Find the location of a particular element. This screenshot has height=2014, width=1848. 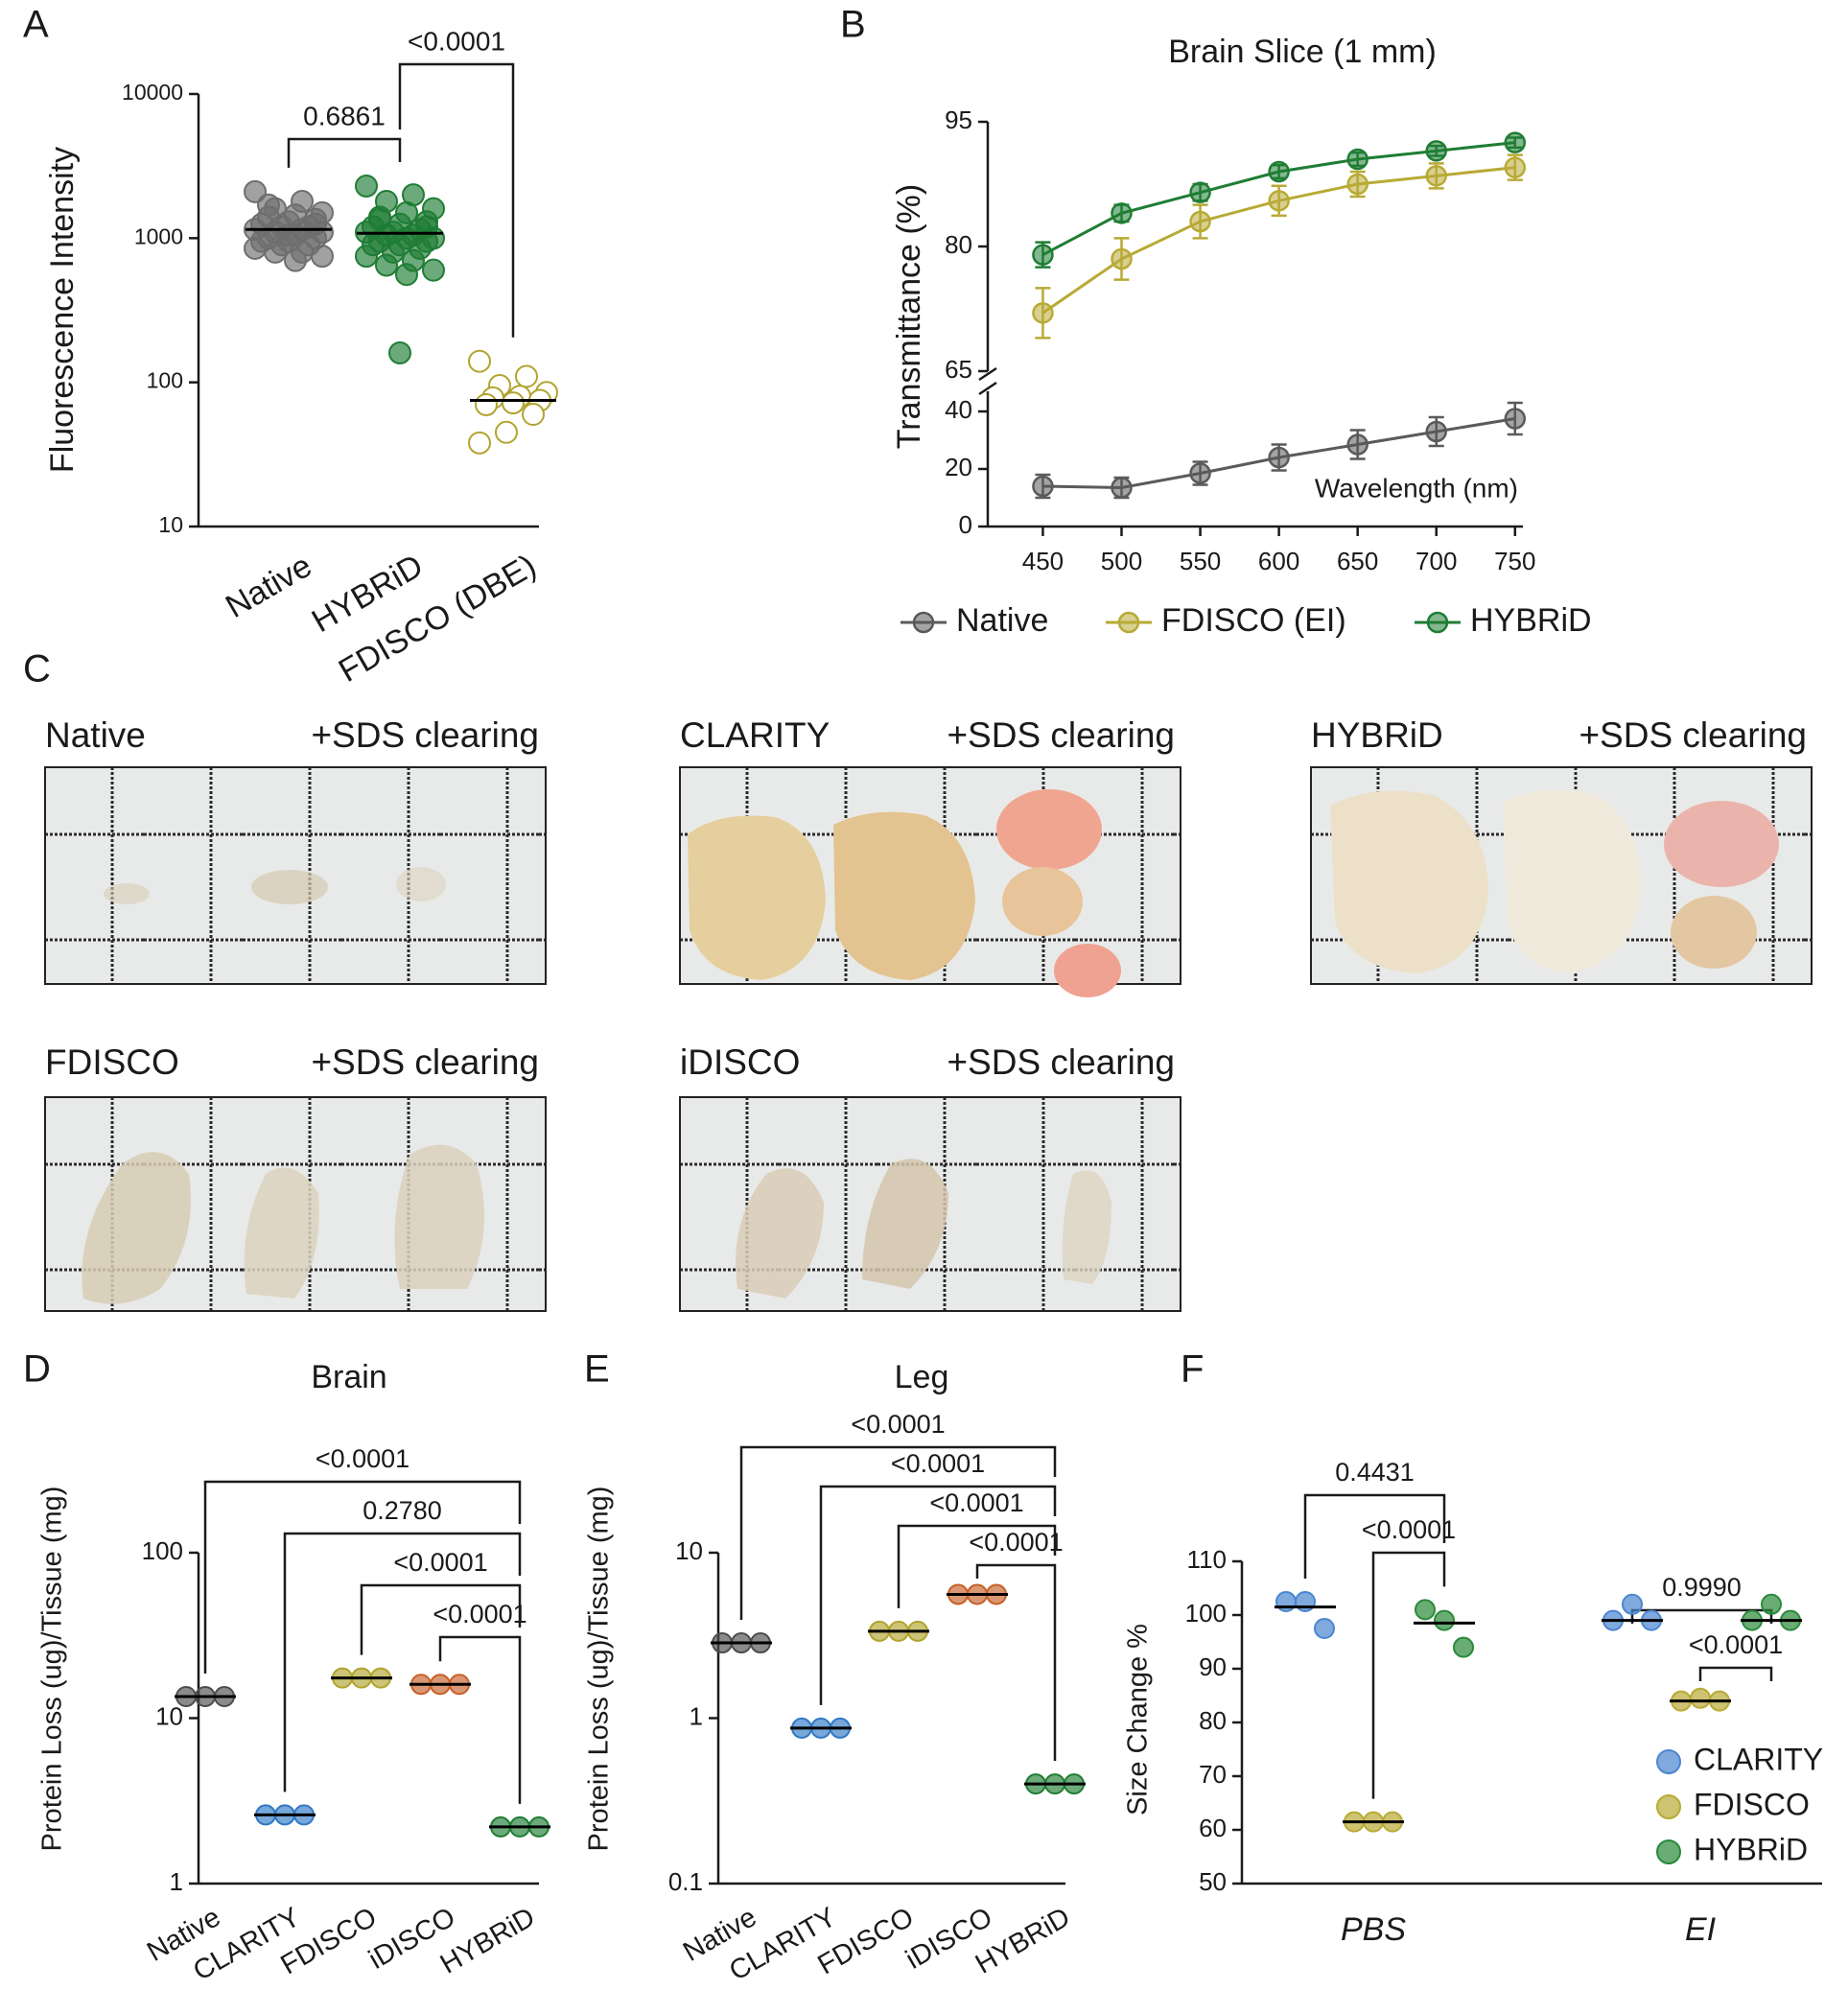

y-tick-label: 10000 is located at coordinates (152, 92).